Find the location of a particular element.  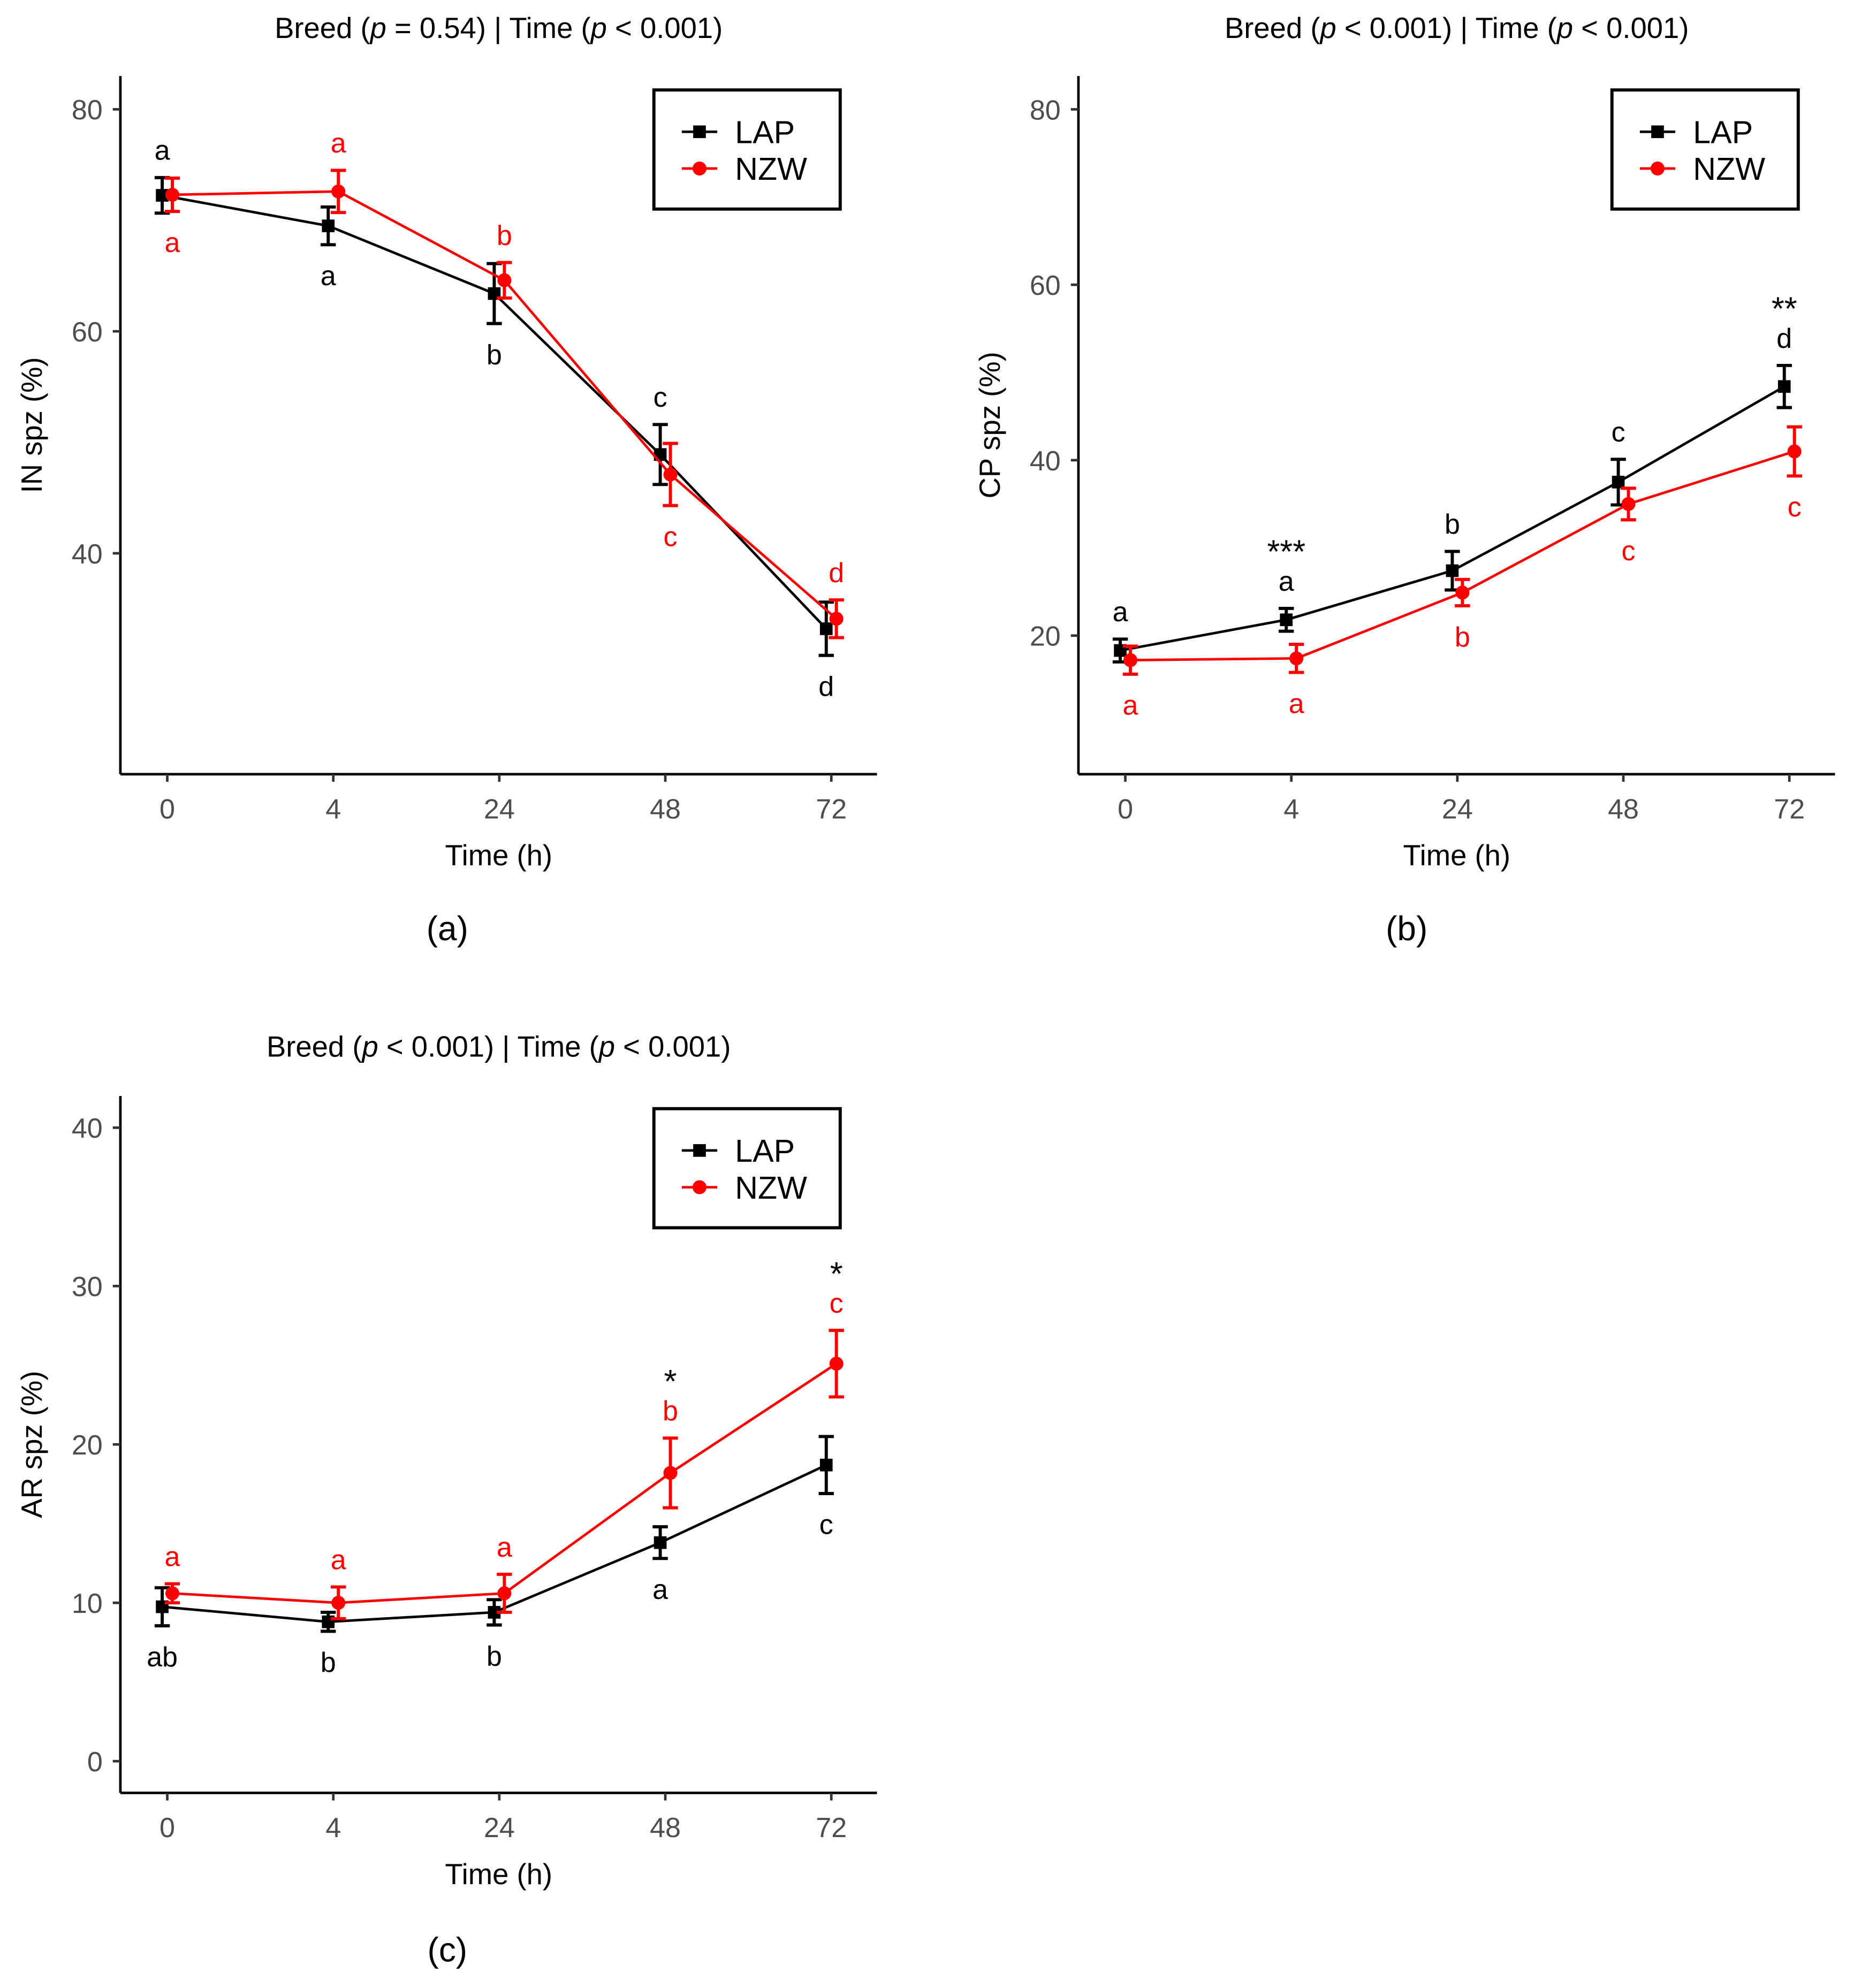

series-nzw: a a b c d is located at coordinates (504, 383).